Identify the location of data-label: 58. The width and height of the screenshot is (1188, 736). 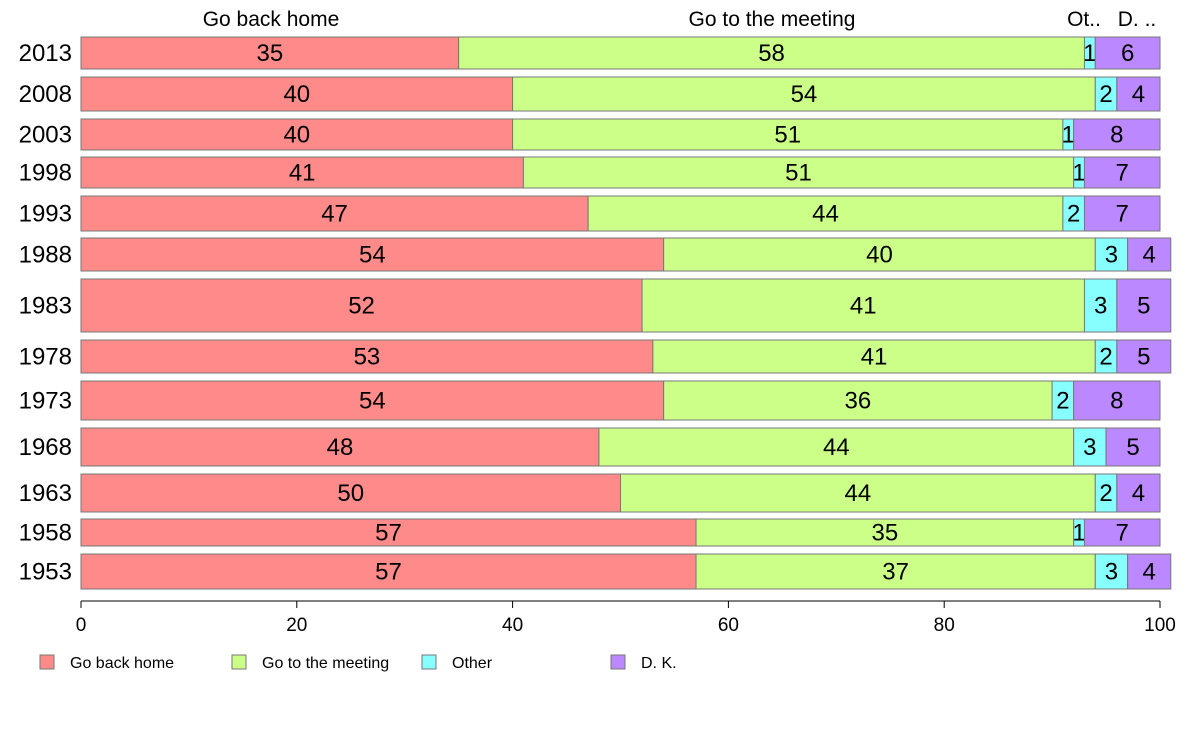
(771, 53).